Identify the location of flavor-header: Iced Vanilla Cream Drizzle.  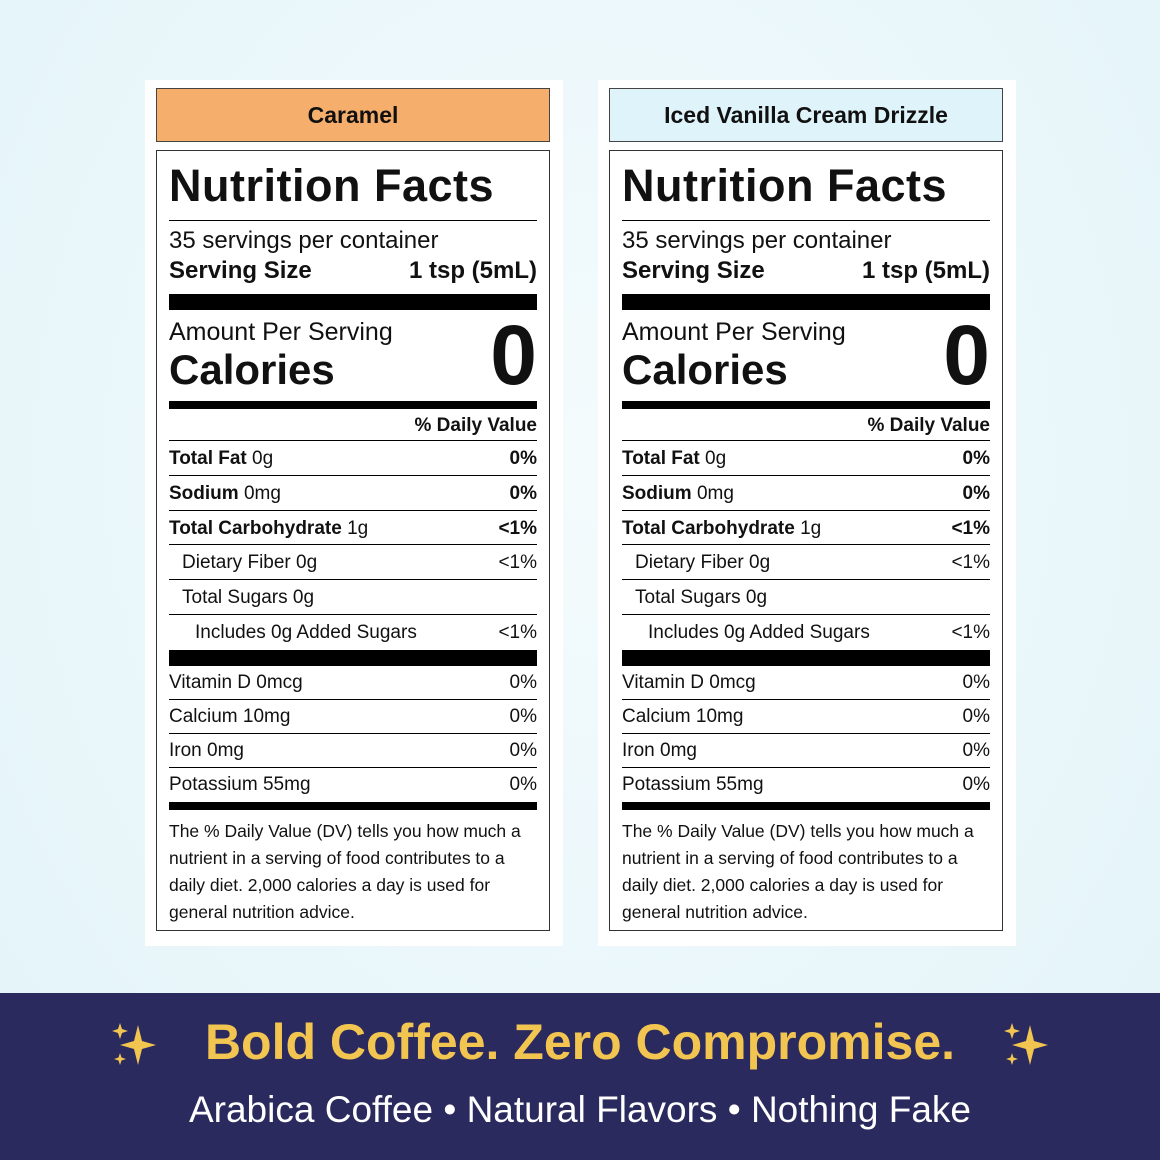
(806, 115).